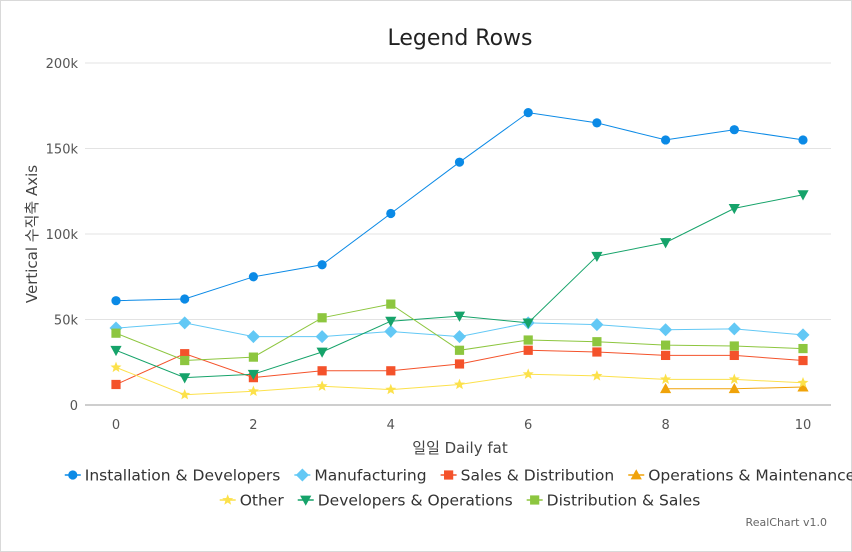  What do you see at coordinates (750, 476) in the screenshot?
I see `legend-label: Operations & Maintenance` at bounding box center [750, 476].